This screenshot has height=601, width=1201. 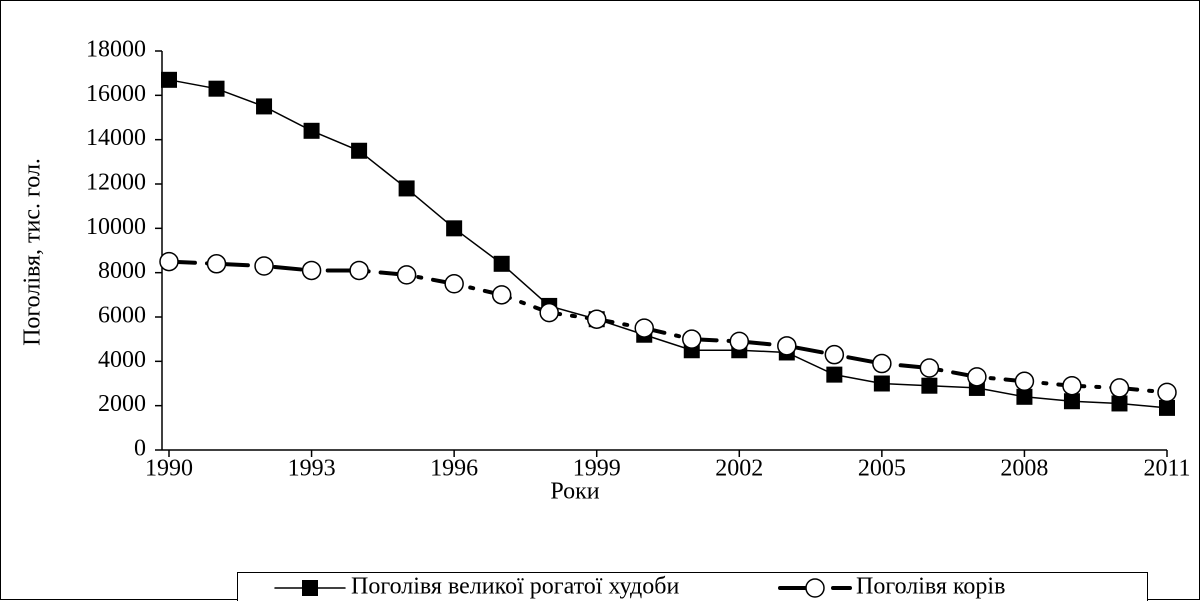 What do you see at coordinates (122, 316) in the screenshot?
I see `y-tick-label: 6000` at bounding box center [122, 316].